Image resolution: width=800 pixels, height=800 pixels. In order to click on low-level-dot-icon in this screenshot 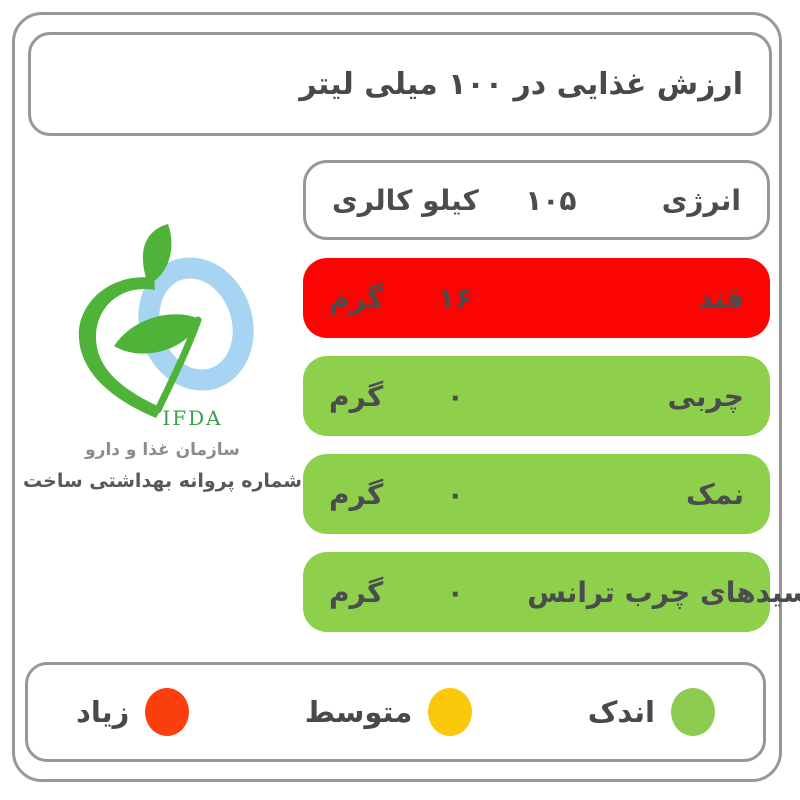, I will do `click(693, 712)`.